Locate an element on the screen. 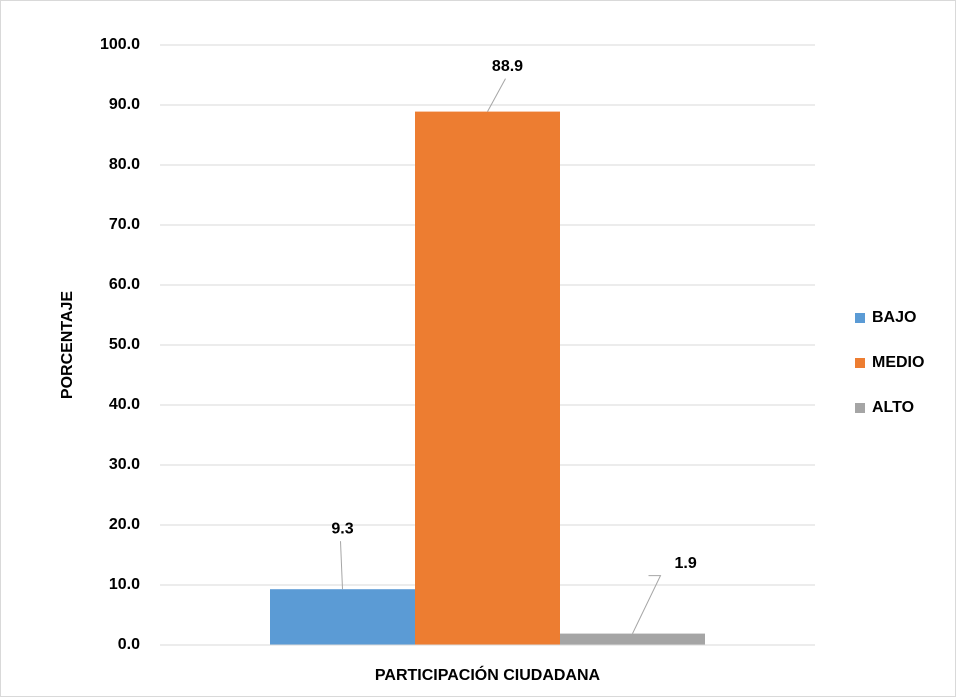 The height and width of the screenshot is (698, 957). data-label: 1.9 is located at coordinates (686, 563).